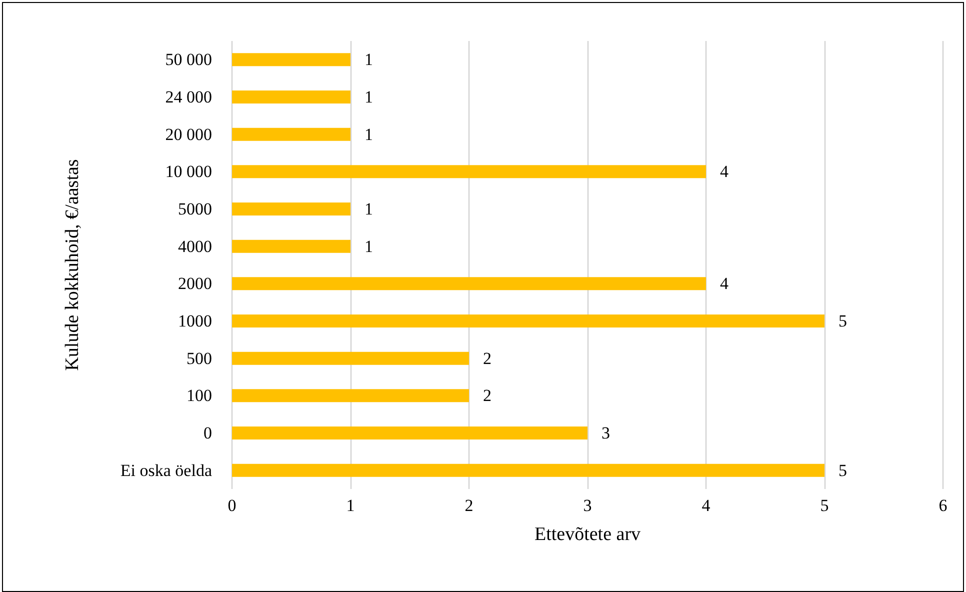 This screenshot has height=592, width=966. What do you see at coordinates (188, 60) in the screenshot?
I see `y-tick-label: 50 000` at bounding box center [188, 60].